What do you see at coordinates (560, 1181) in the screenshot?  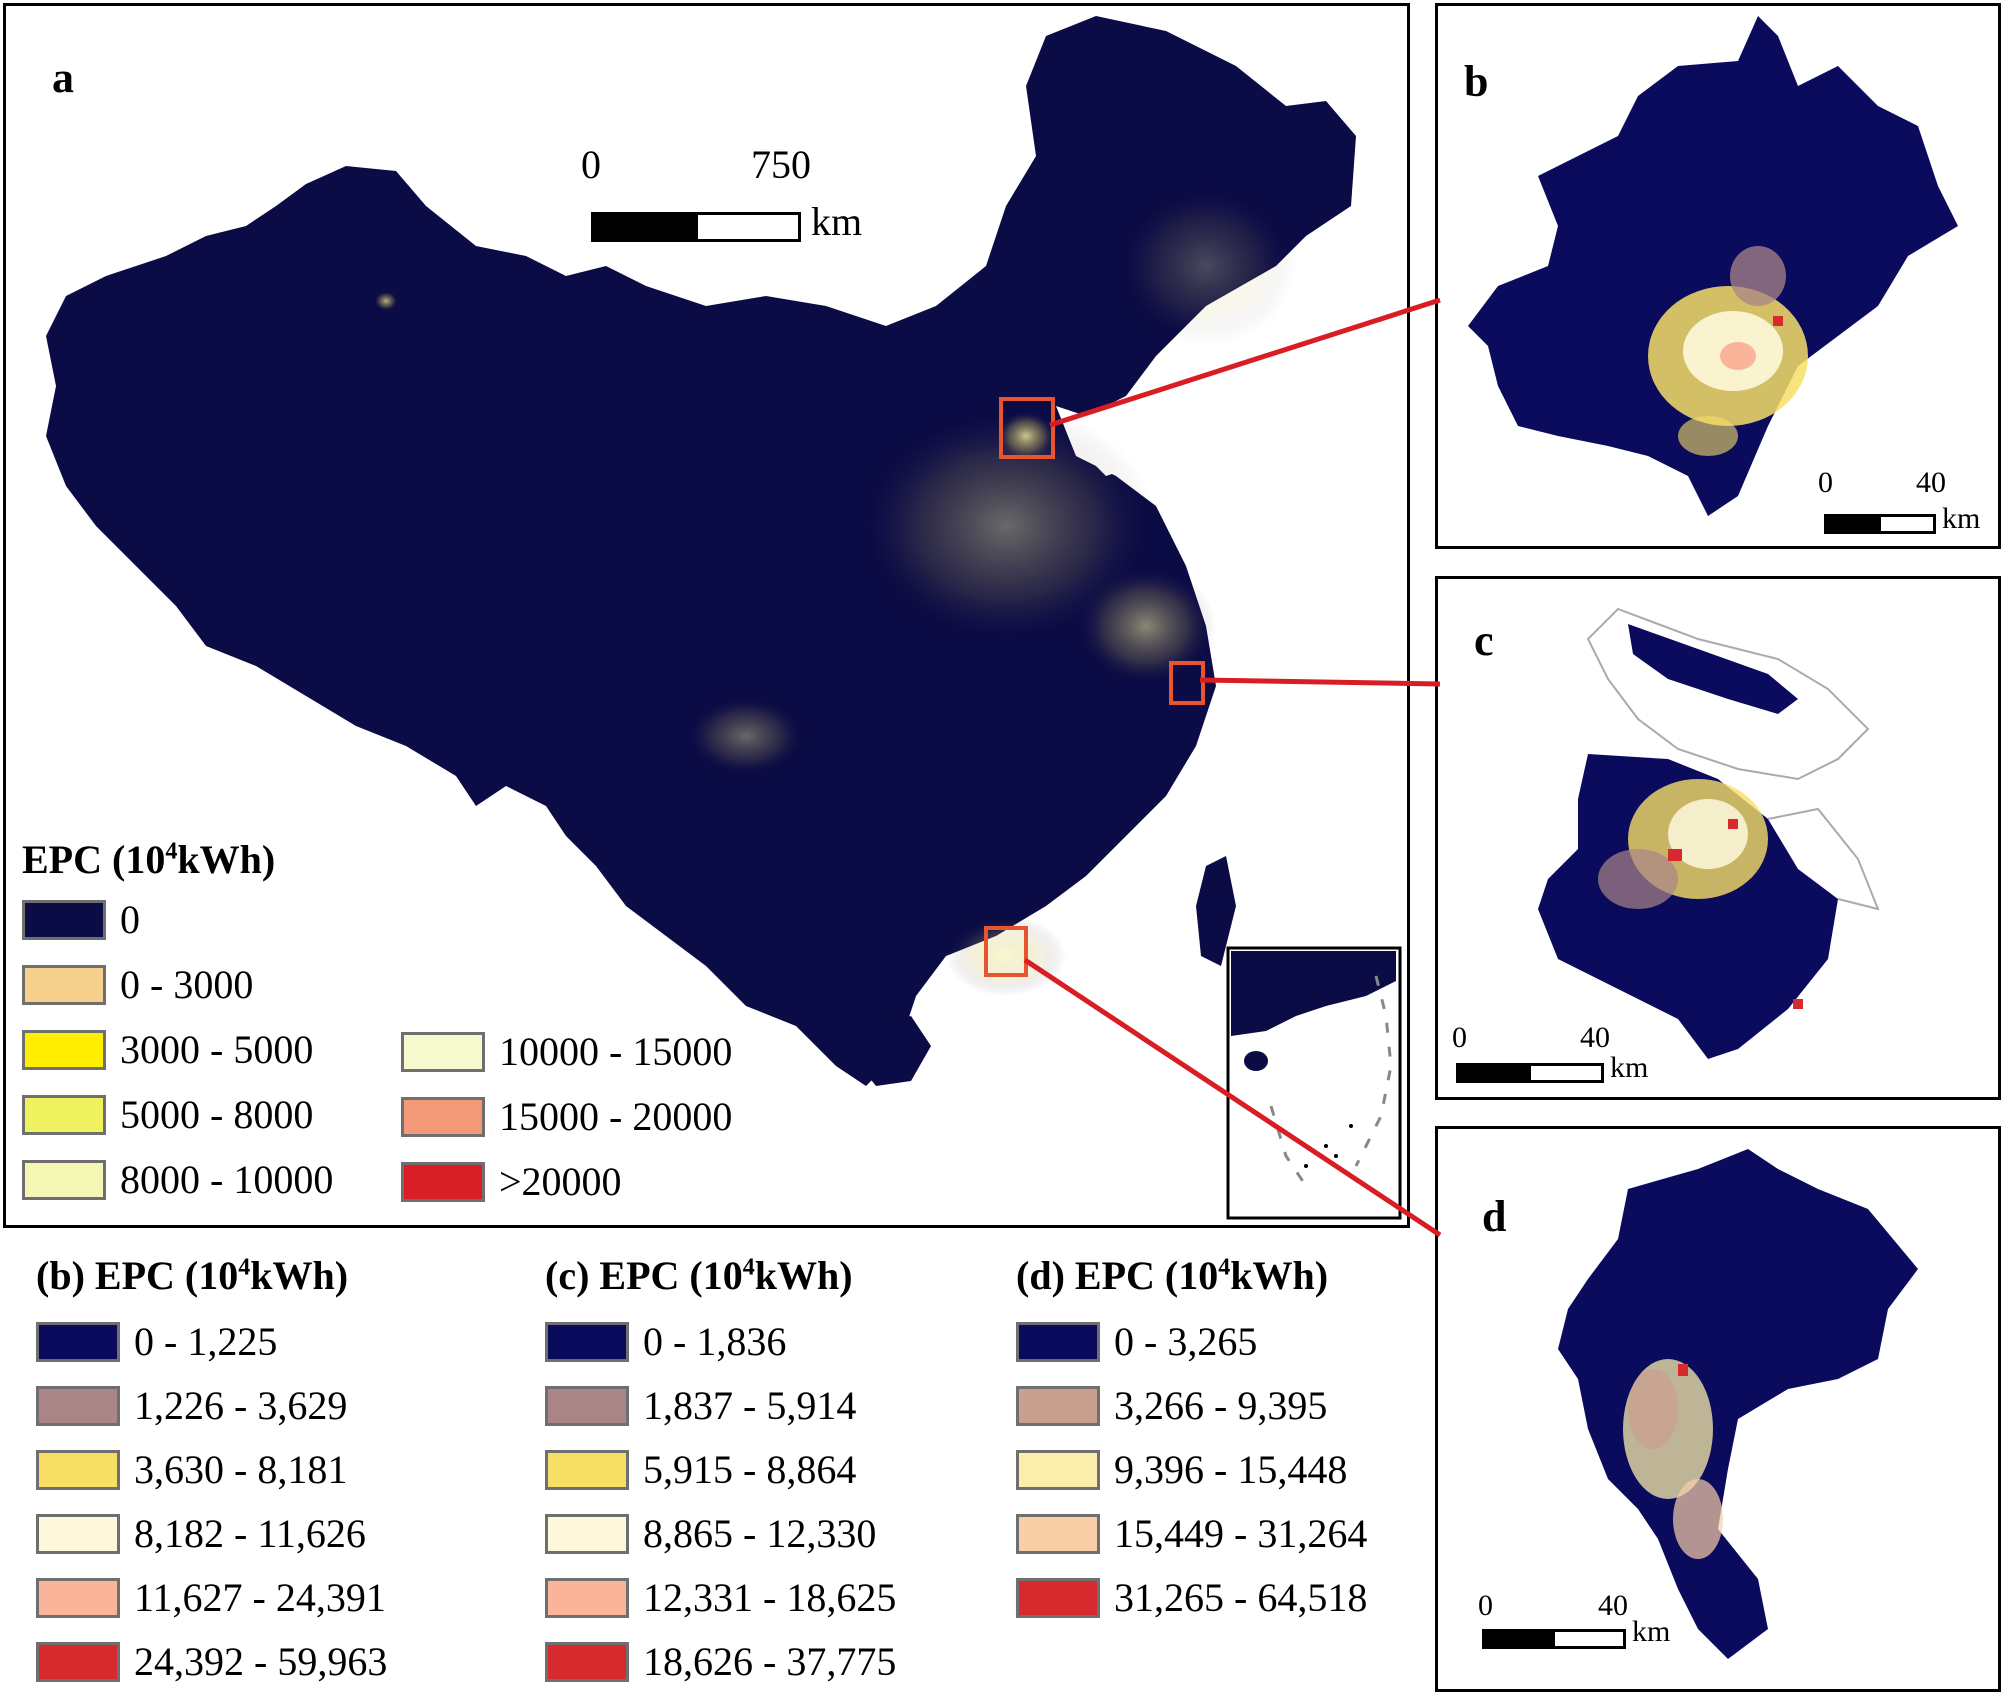 I see `legend-label: >20000` at bounding box center [560, 1181].